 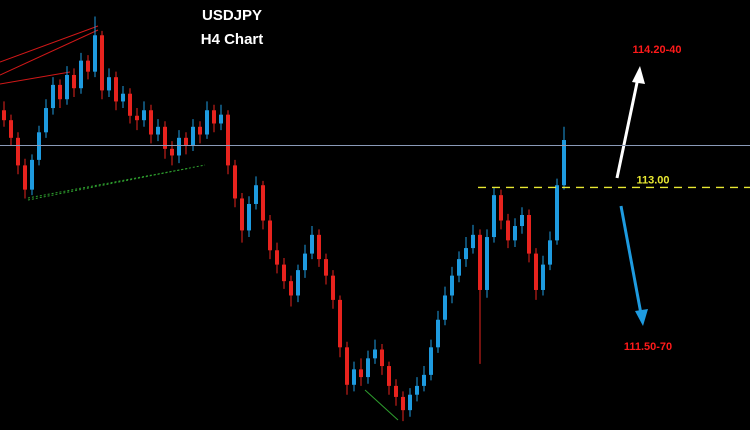 I want to click on chart-subtitle: H4 Chart, so click(x=232, y=39).